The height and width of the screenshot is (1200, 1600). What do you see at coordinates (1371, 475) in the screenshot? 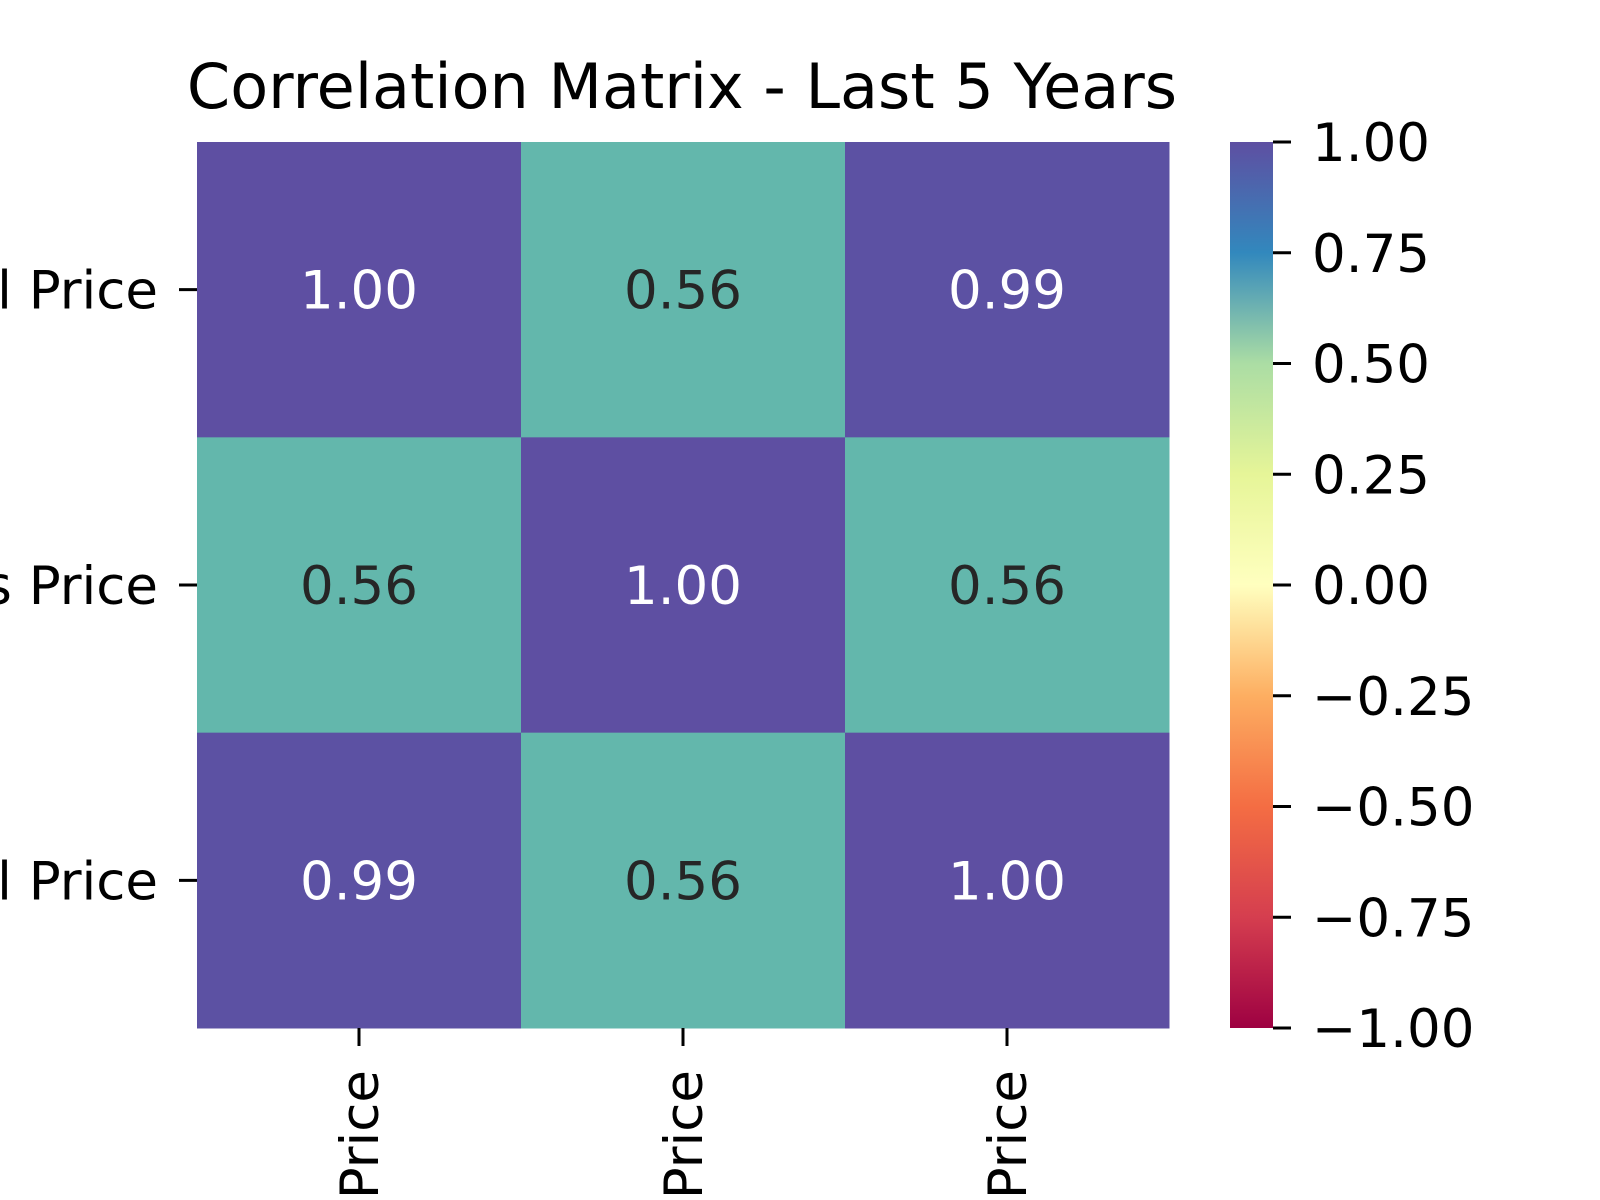
I see `colorbar-tick-label: 0.25` at bounding box center [1371, 475].